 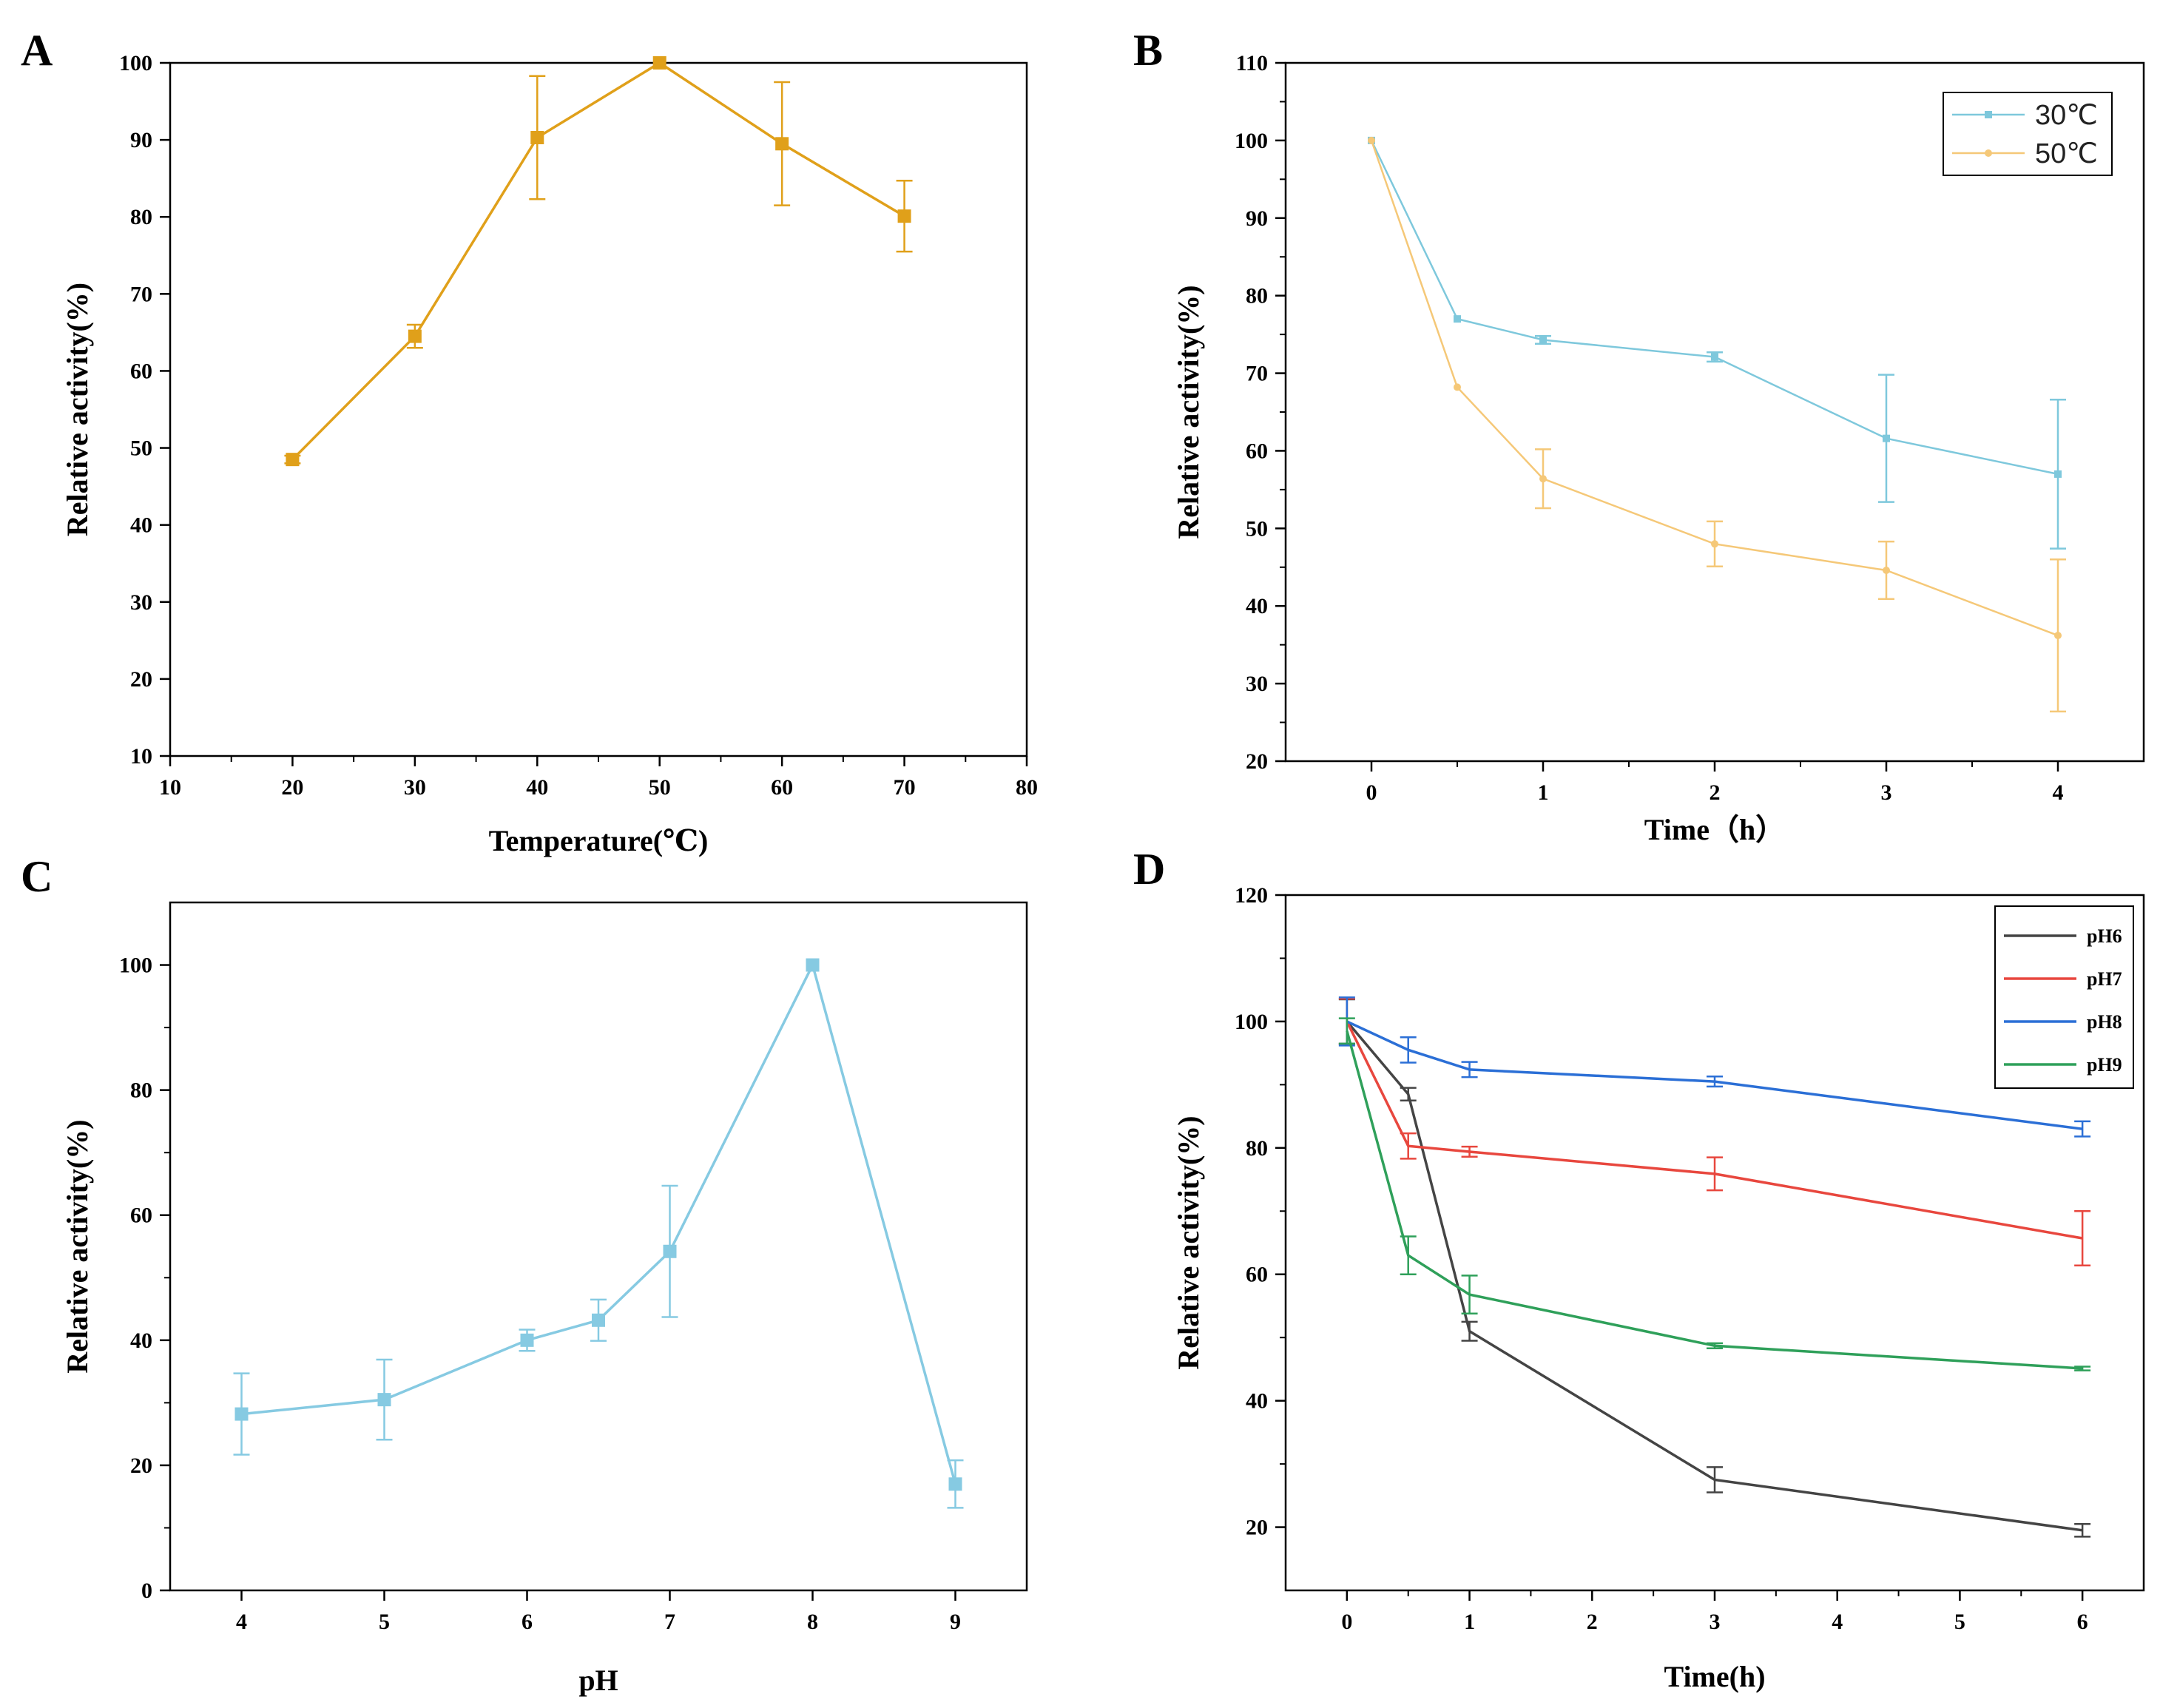 What do you see at coordinates (1257, 528) in the screenshot?
I see `y-tick-label: 50` at bounding box center [1257, 528].